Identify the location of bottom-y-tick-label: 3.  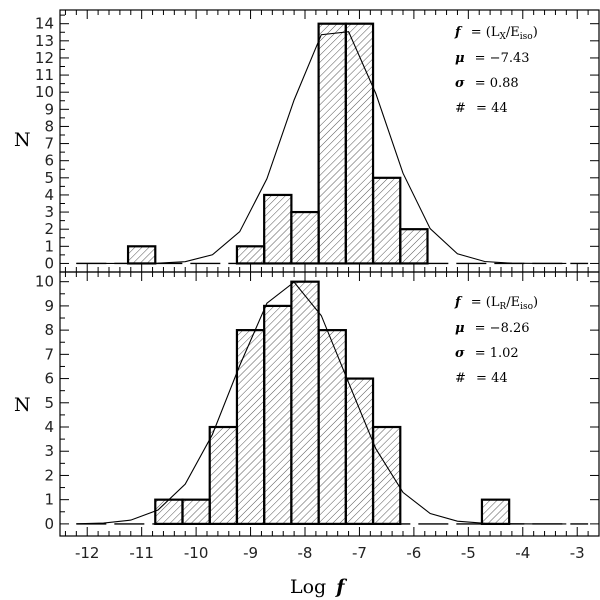
(49, 451).